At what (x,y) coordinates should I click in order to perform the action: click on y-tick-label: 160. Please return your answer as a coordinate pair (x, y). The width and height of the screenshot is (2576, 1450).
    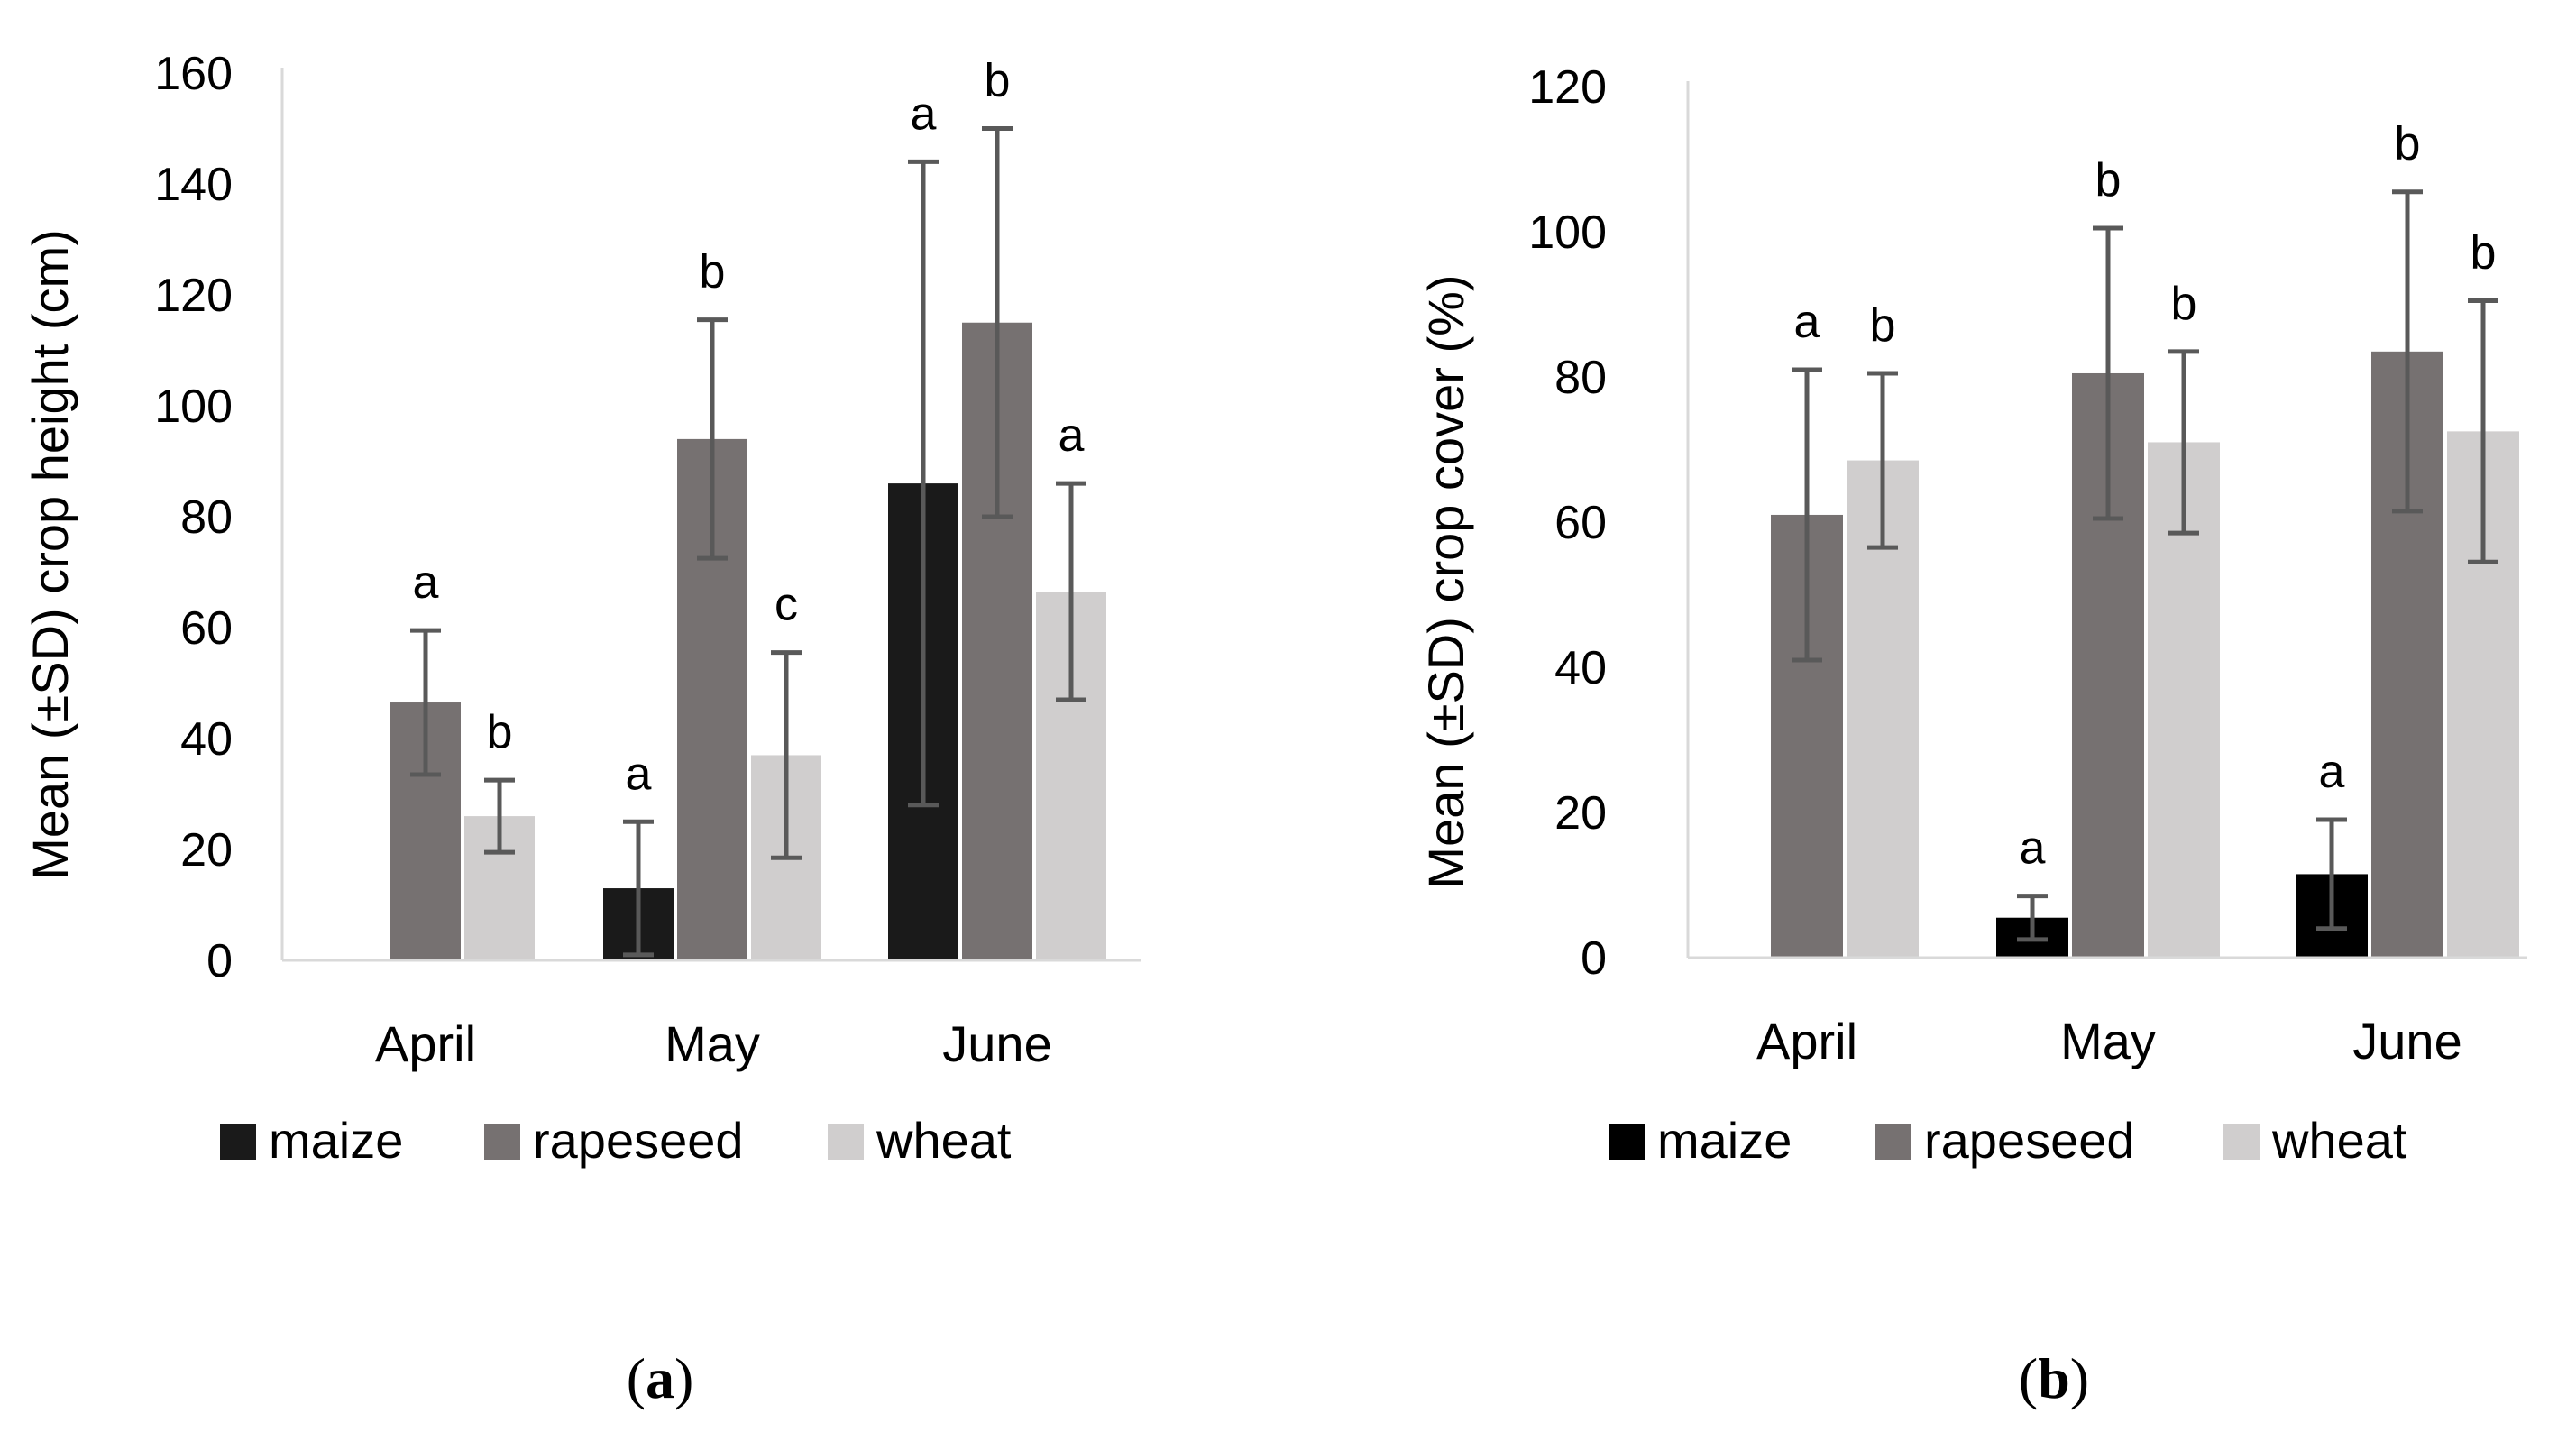
    Looking at the image, I should click on (193, 74).